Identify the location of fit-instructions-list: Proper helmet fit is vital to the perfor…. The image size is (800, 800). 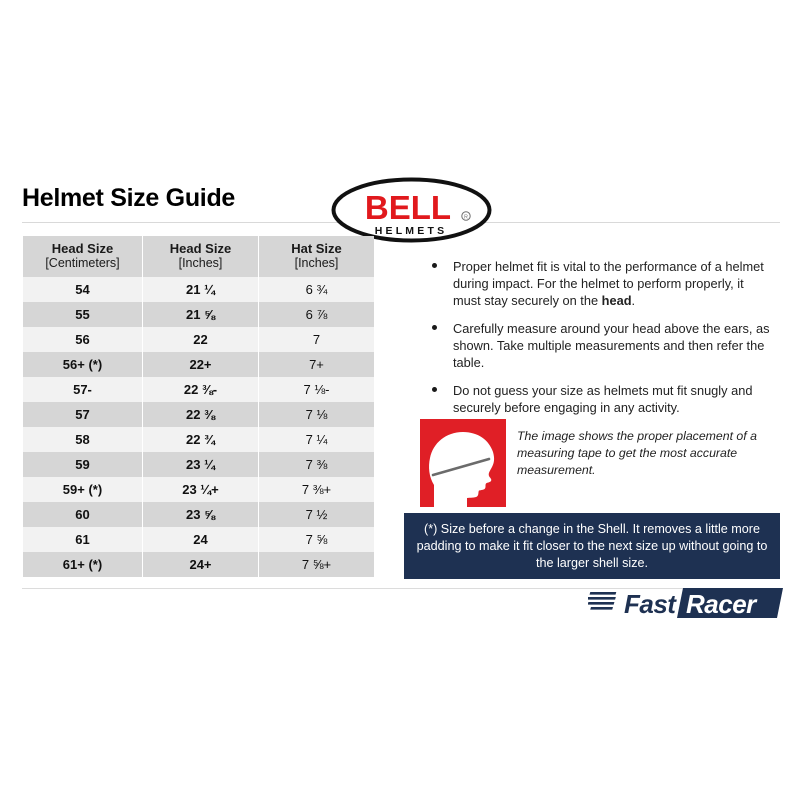
(600, 342).